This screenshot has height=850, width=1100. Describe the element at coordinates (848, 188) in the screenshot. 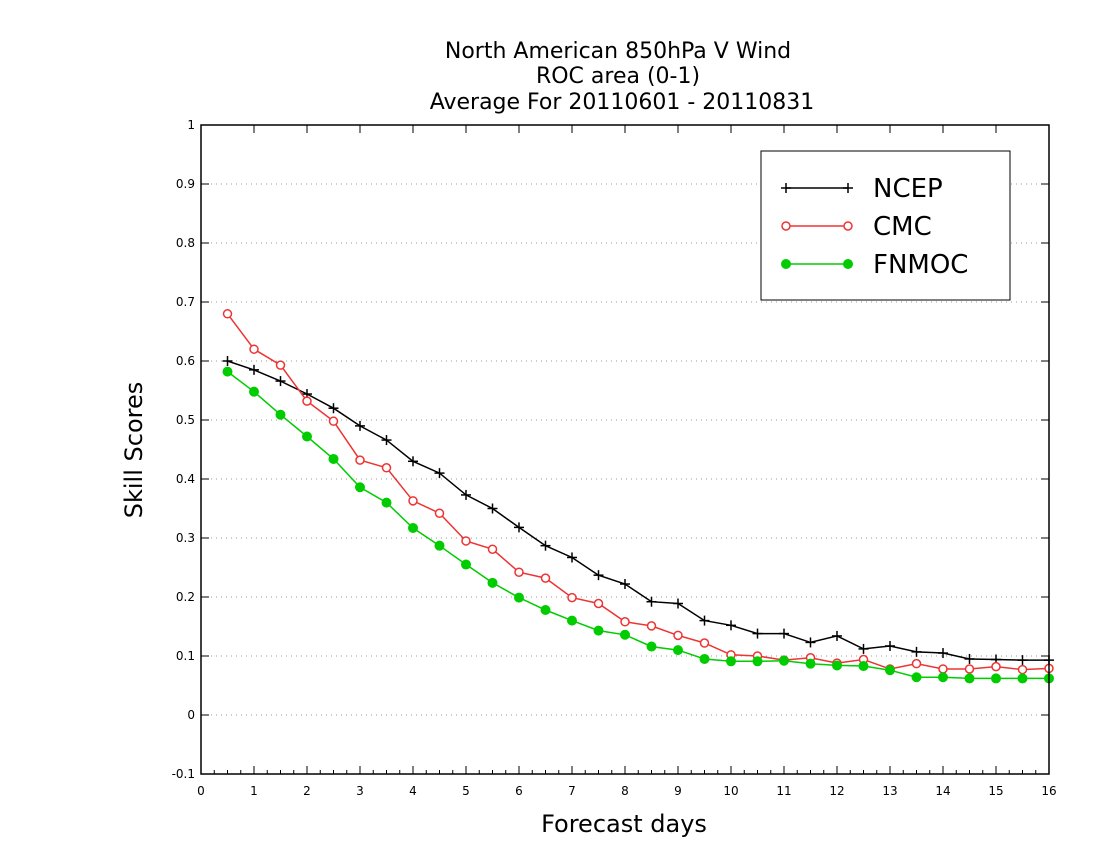

I see `legend-marker-ncep` at that location.